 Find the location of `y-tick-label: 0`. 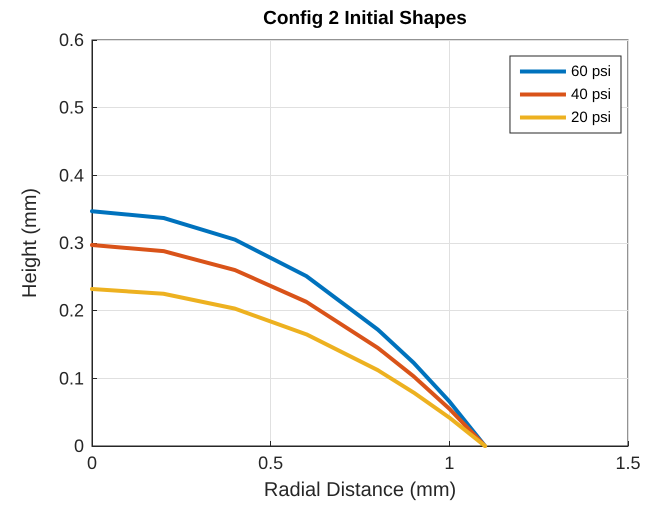

y-tick-label: 0 is located at coordinates (79, 446).